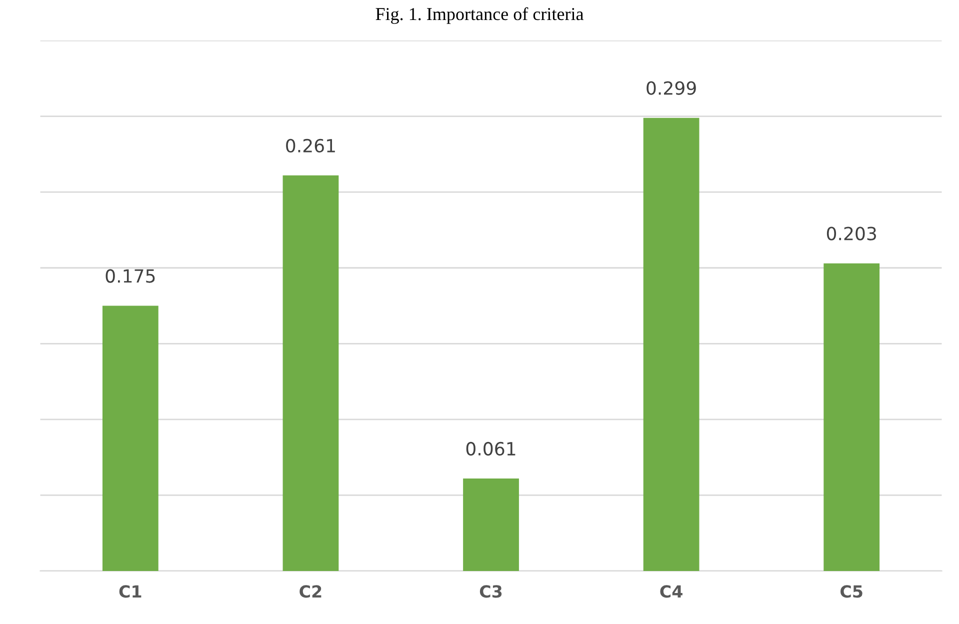 Image resolution: width=959 pixels, height=624 pixels. Describe the element at coordinates (671, 88) in the screenshot. I see `data-label: 0.299` at that location.